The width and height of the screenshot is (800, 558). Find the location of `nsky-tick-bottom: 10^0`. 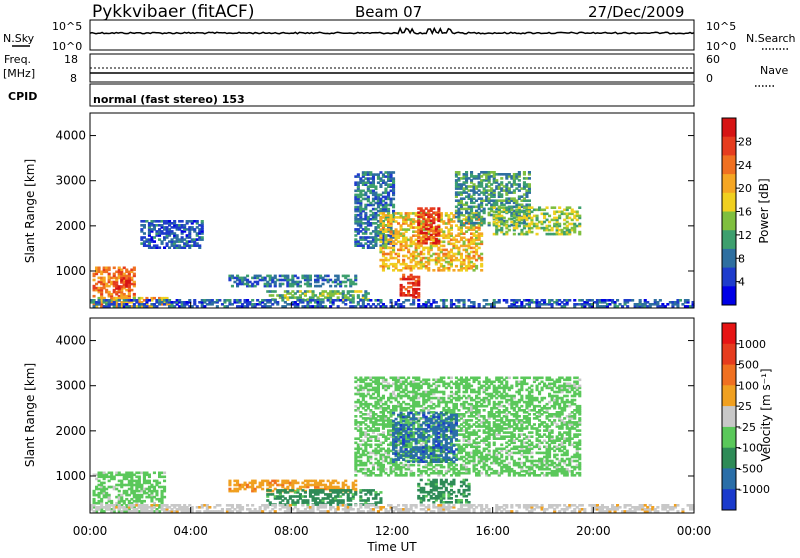

nsky-tick-bottom: 10^0 is located at coordinates (67, 46).